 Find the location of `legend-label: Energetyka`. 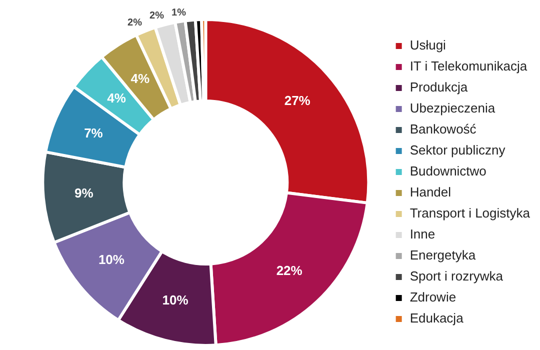

legend-label: Energetyka is located at coordinates (443, 255).